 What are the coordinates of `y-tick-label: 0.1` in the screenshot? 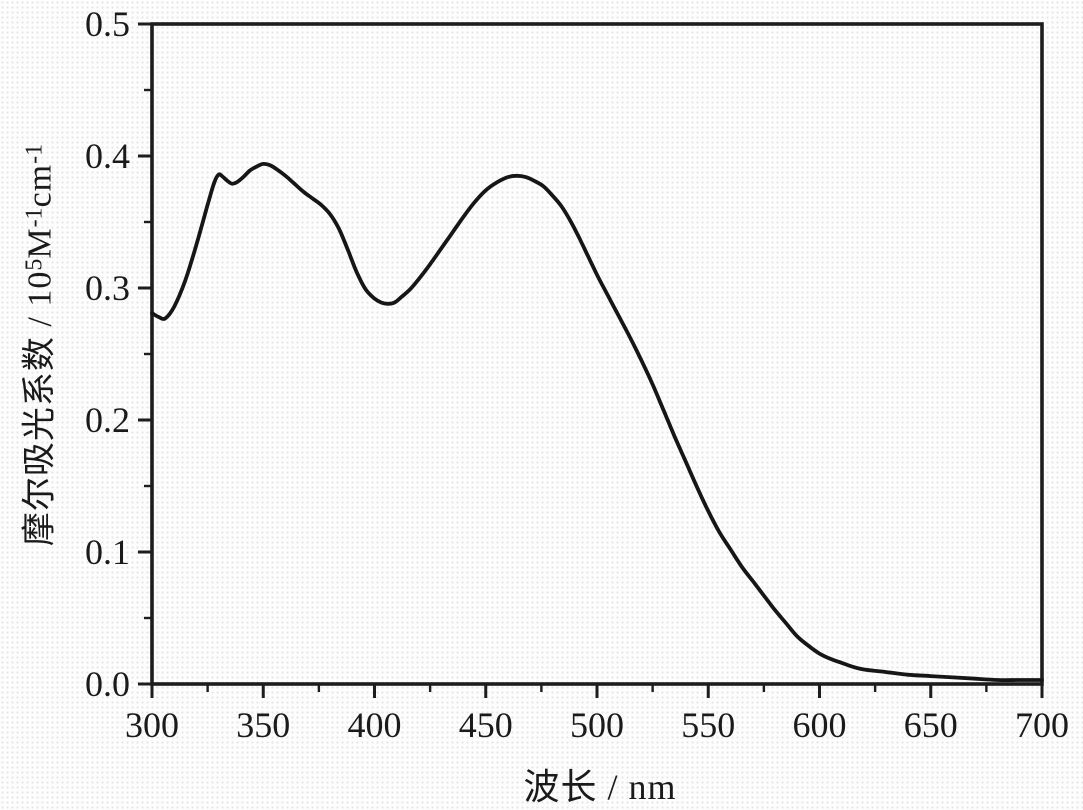 It's located at (107, 552).